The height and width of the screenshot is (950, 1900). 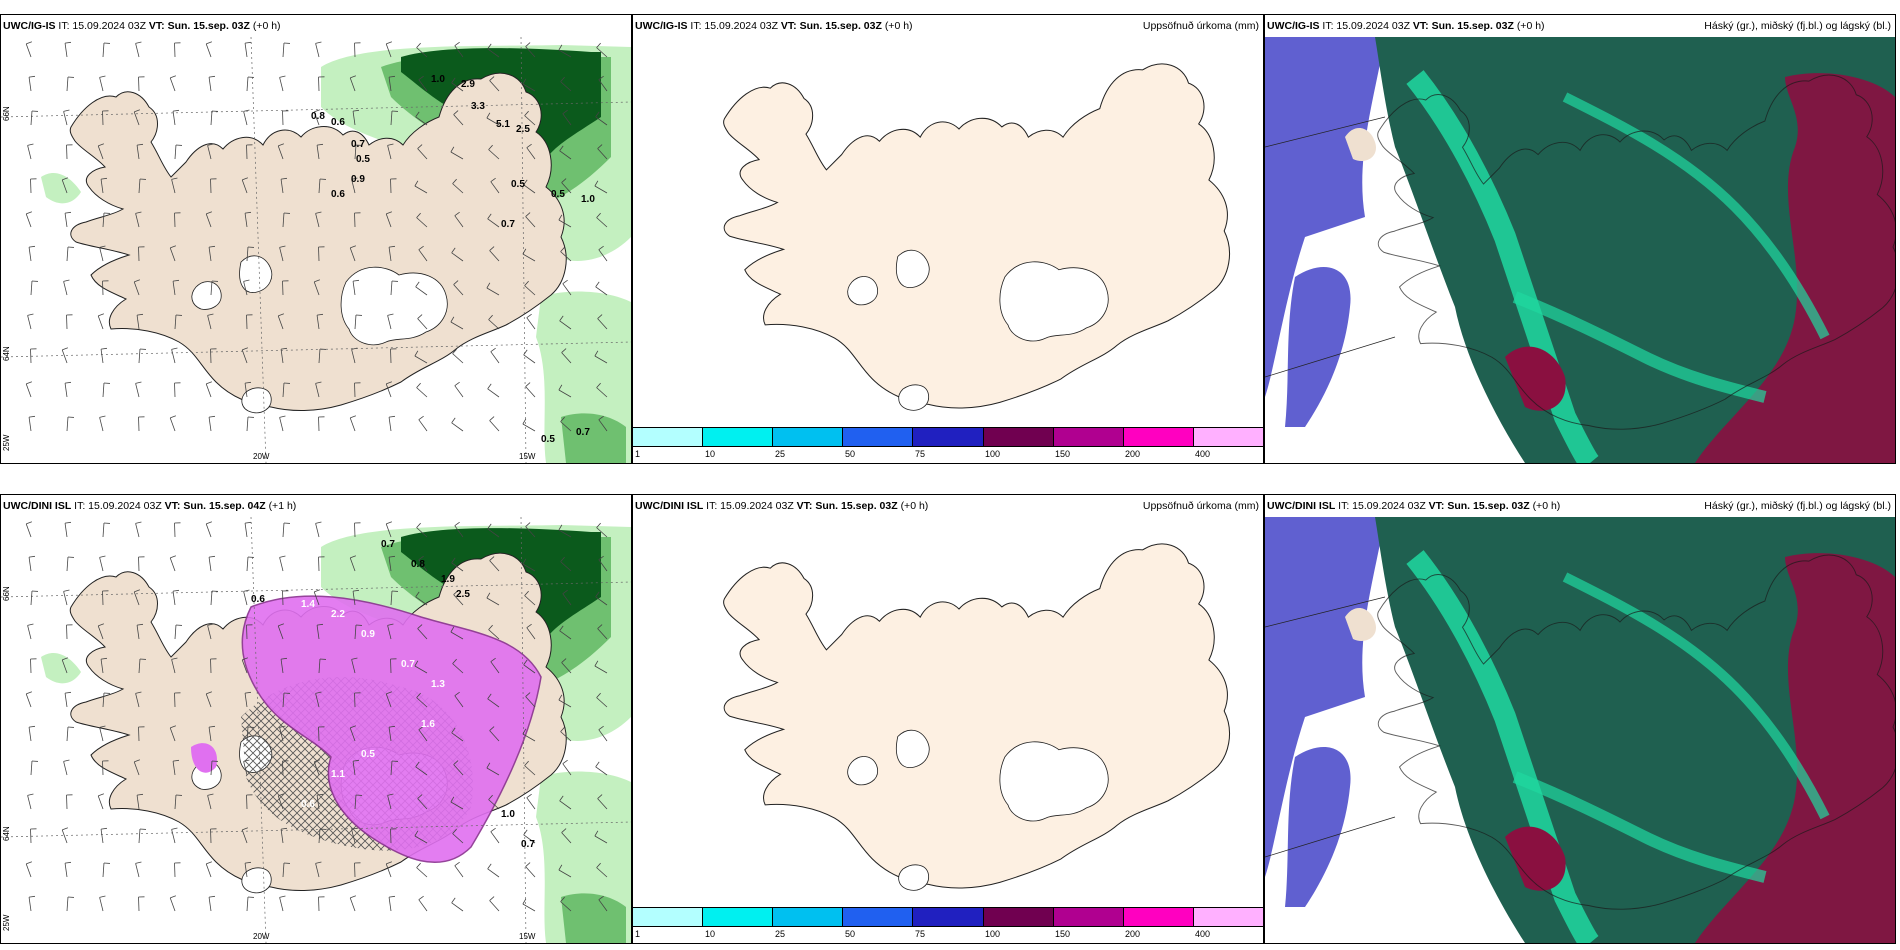 I want to click on precip-value: 2.2, so click(x=338, y=614).